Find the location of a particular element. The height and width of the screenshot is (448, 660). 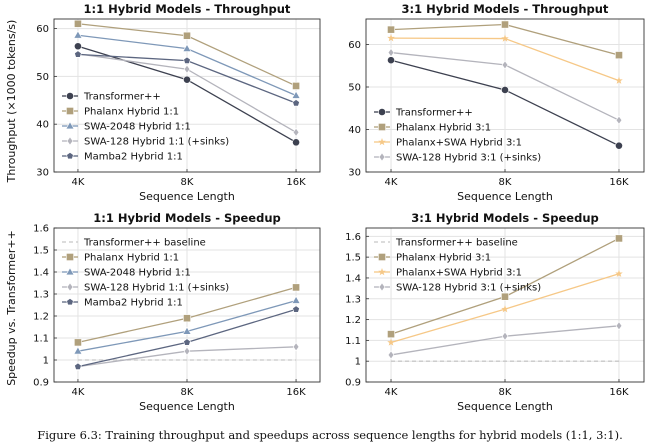

throughput-ylabel: Throughput (×1000 tokens/s) is located at coordinates (11, 102).